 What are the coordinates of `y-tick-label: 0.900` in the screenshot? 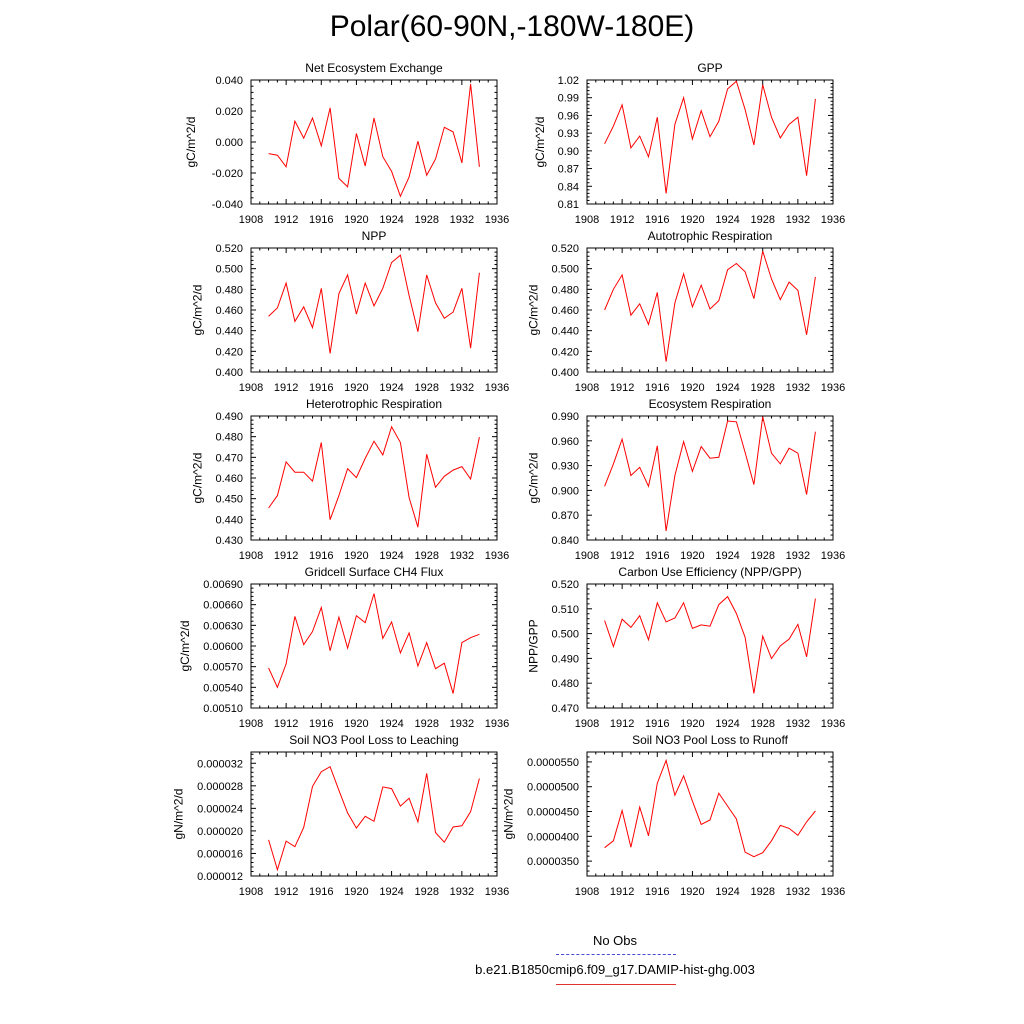 It's located at (565, 491).